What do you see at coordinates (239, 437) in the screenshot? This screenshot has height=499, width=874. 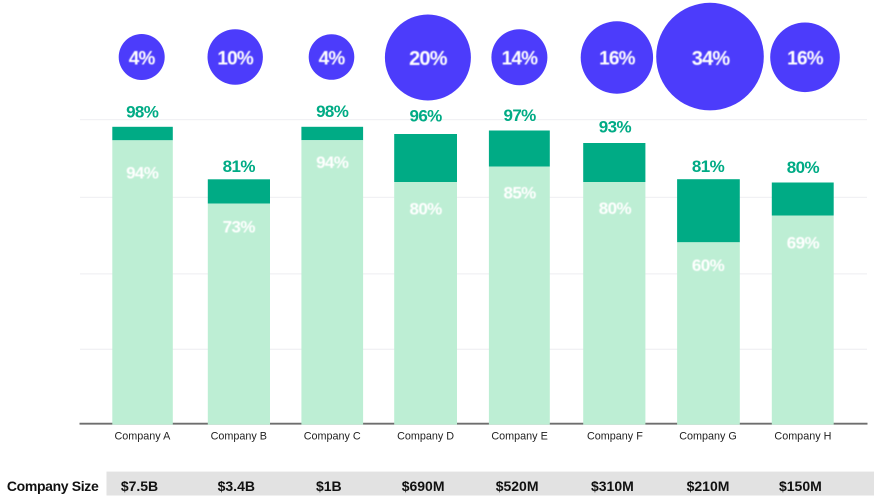 I see `svg-text: Company B` at bounding box center [239, 437].